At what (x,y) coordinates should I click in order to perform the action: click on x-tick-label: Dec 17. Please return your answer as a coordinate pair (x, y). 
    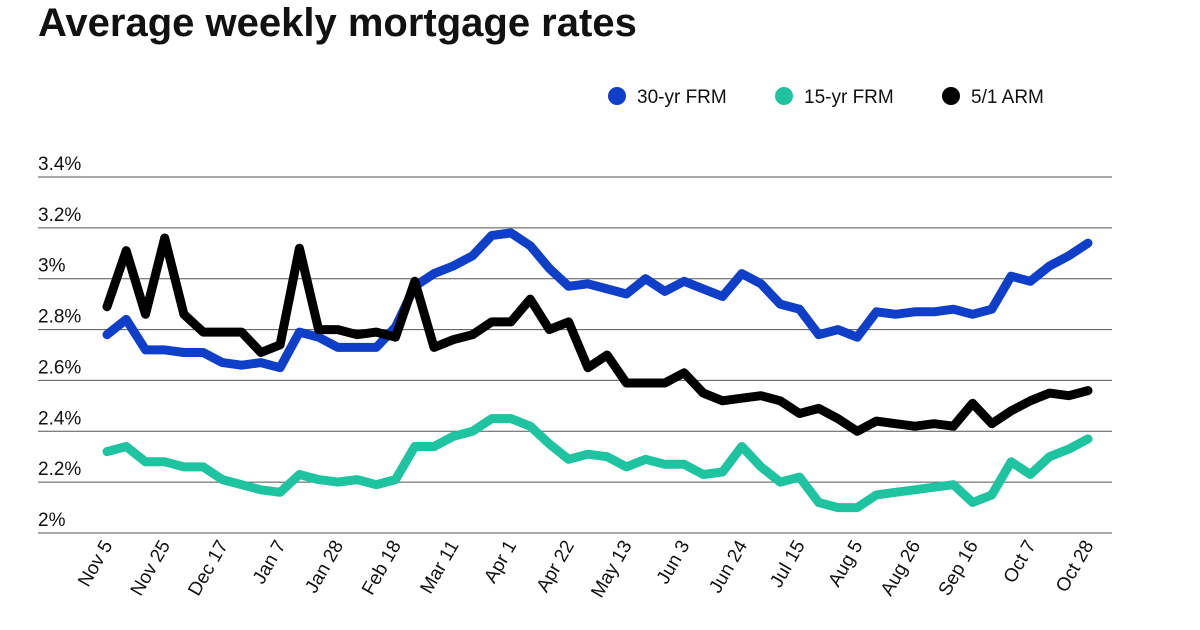
    Looking at the image, I should click on (208, 568).